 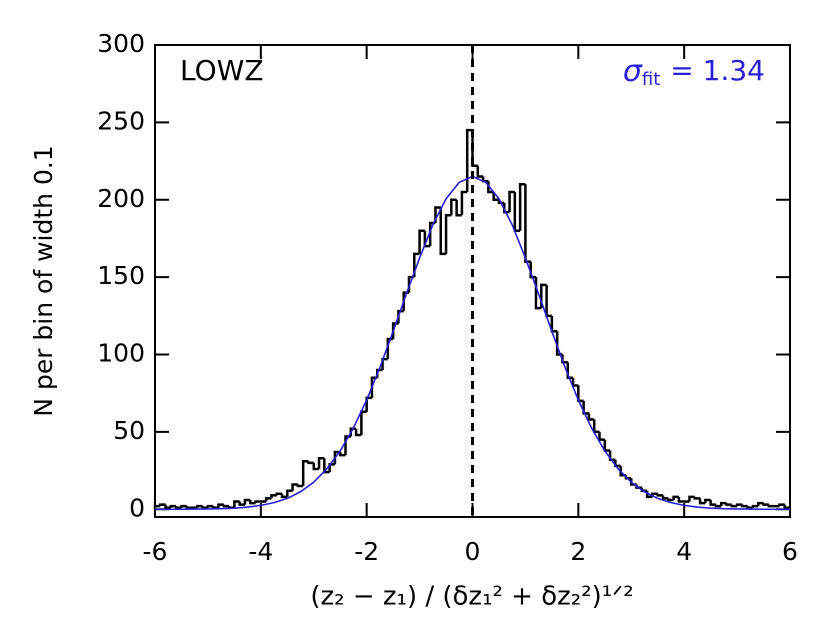 I want to click on y-axis-label: N per bin of width 0.1, so click(x=43, y=280).